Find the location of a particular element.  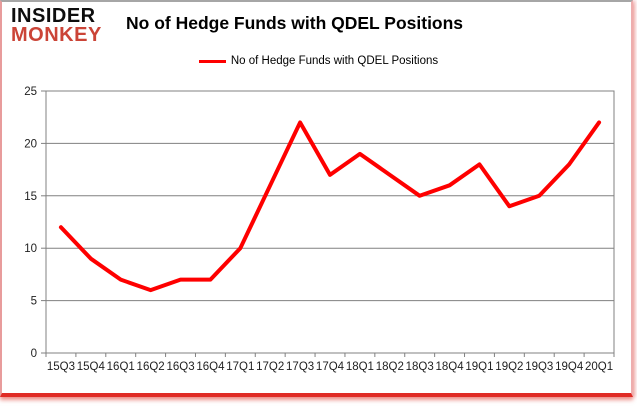

x-axis-label: 19Q3 is located at coordinates (539, 367).